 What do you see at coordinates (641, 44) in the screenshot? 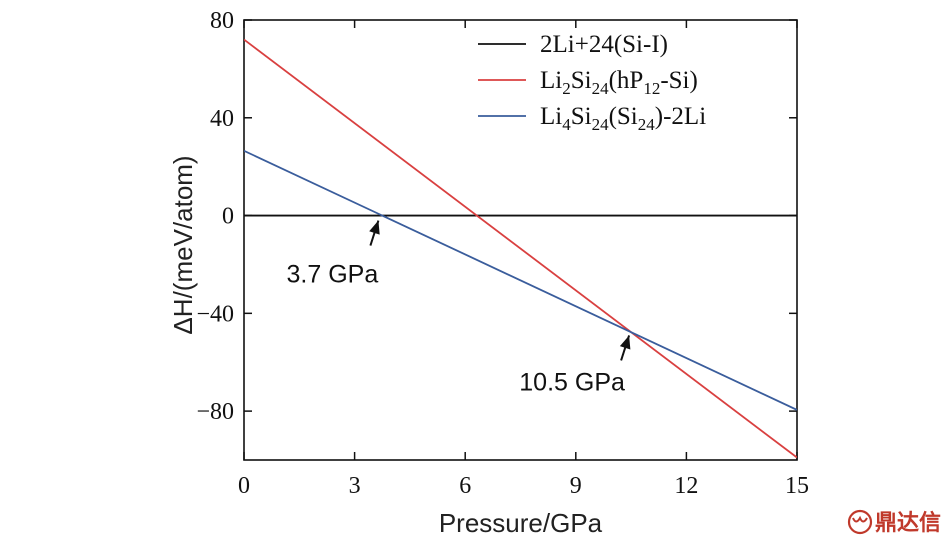
I see `legend-text-part: (Si-I)` at bounding box center [641, 44].